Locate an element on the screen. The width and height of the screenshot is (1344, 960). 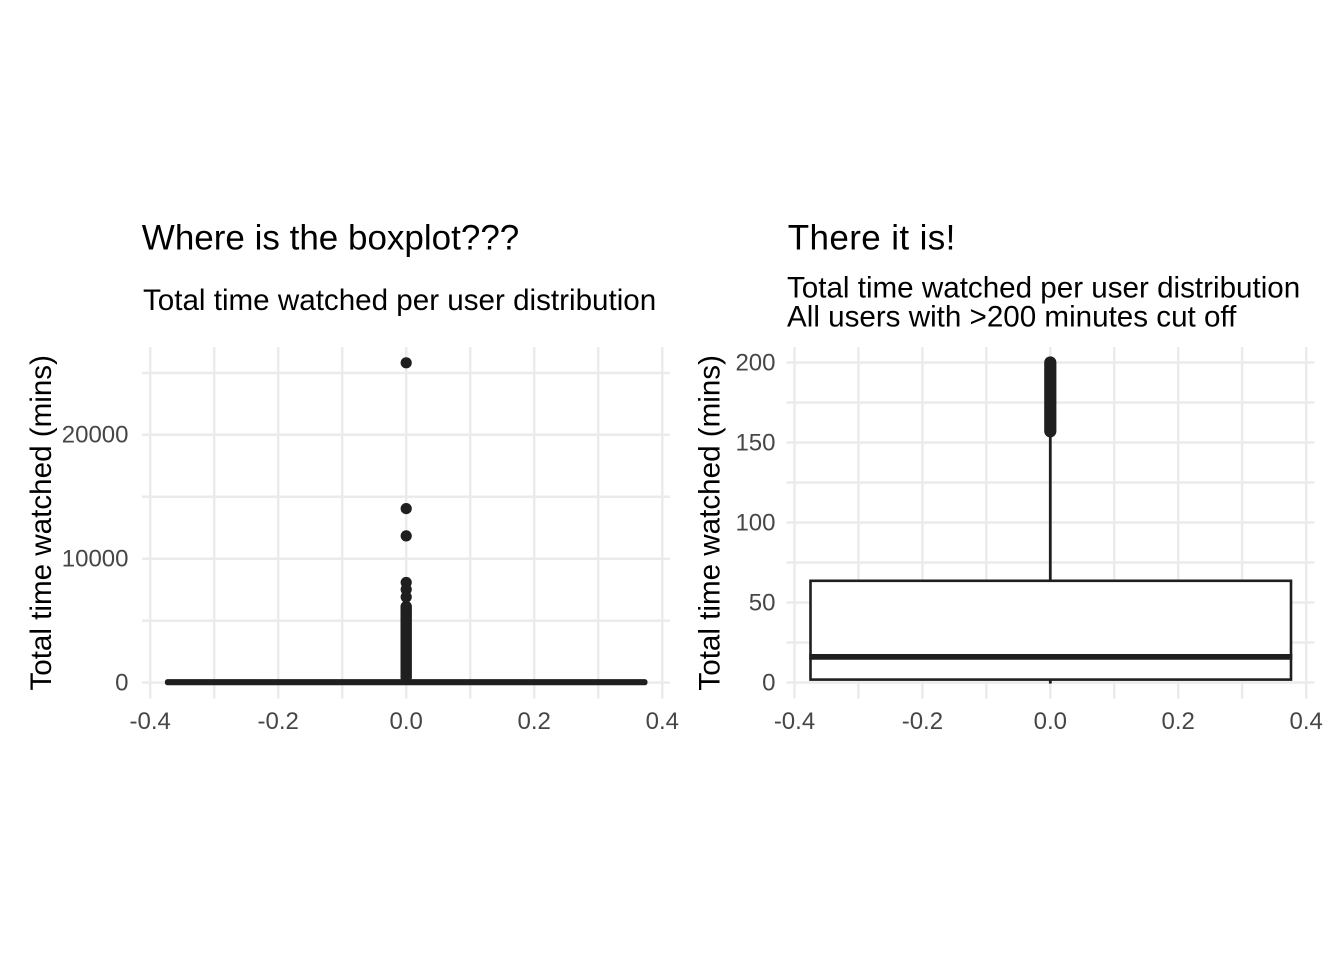
svg-text: 100 is located at coordinates (755, 522).